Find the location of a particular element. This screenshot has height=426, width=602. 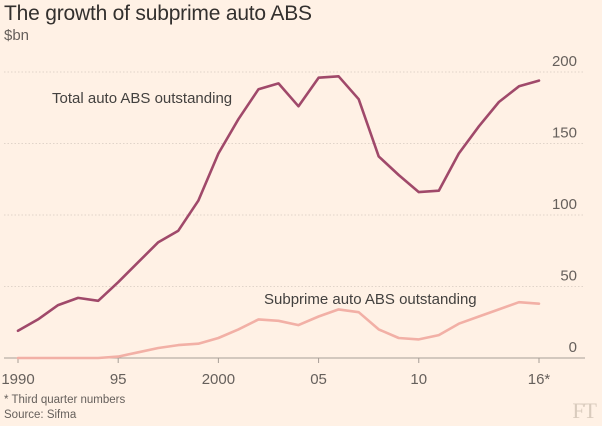

source-text: Source: Sifma is located at coordinates (40, 415).